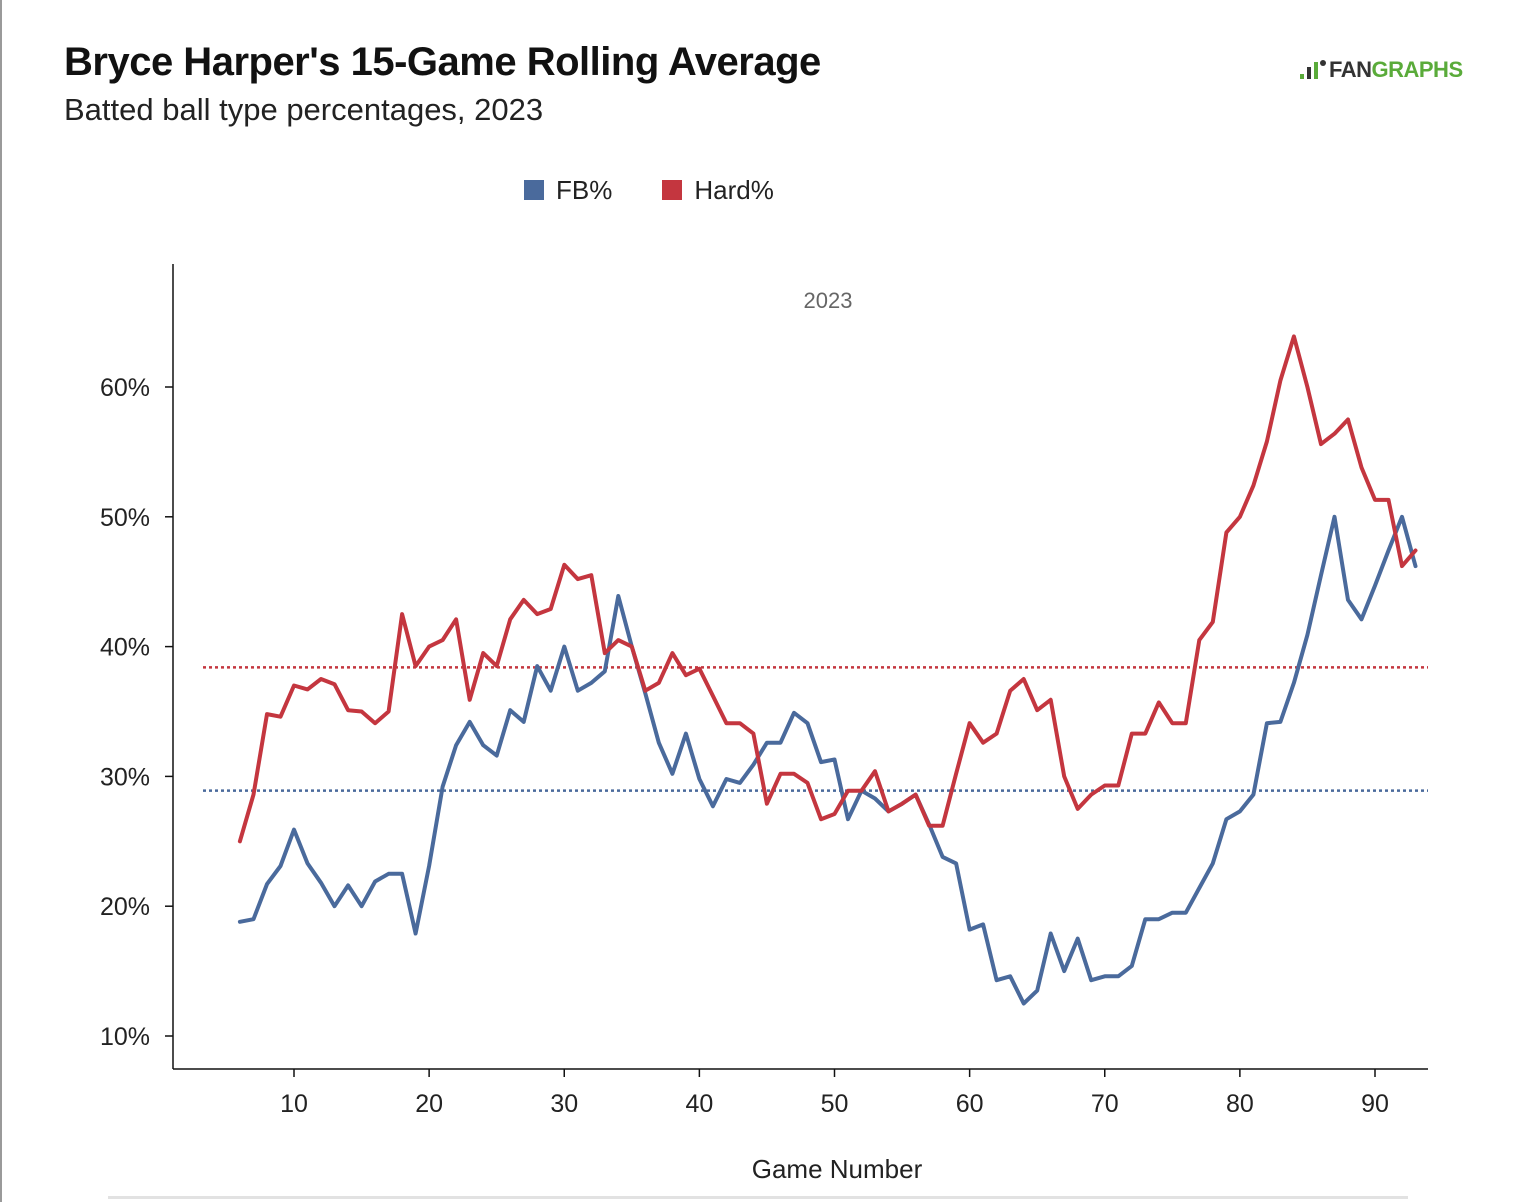  What do you see at coordinates (429, 1104) in the screenshot?
I see `x-tick-label: 20` at bounding box center [429, 1104].